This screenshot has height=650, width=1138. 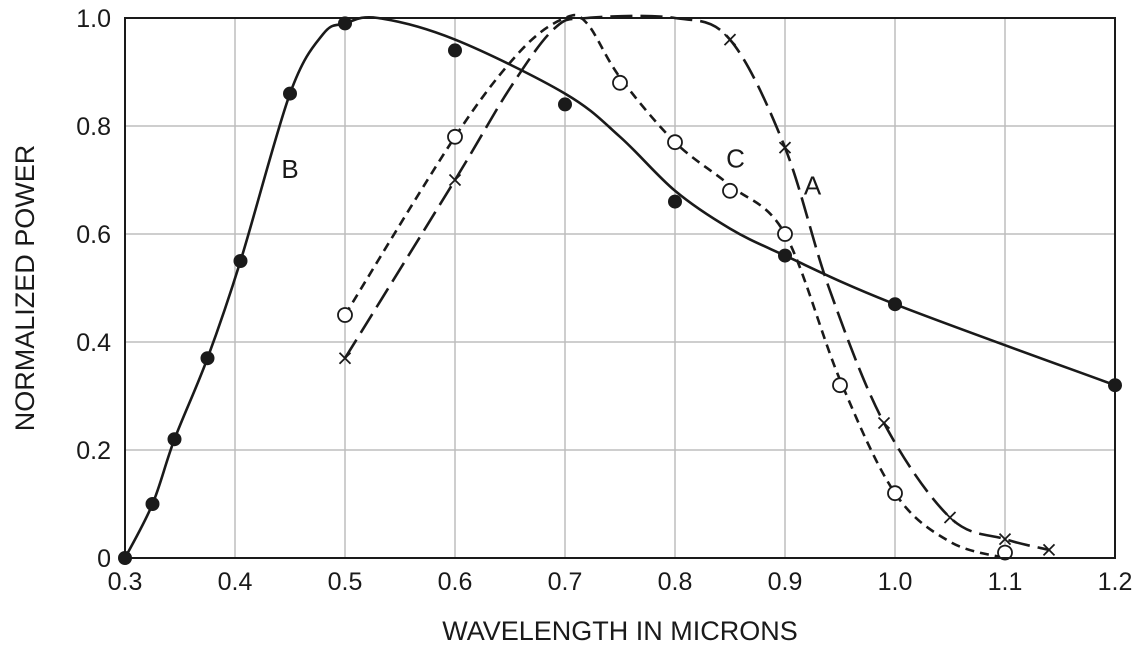 I want to click on series-A-point-1-stroke-b, so click(x=455, y=180).